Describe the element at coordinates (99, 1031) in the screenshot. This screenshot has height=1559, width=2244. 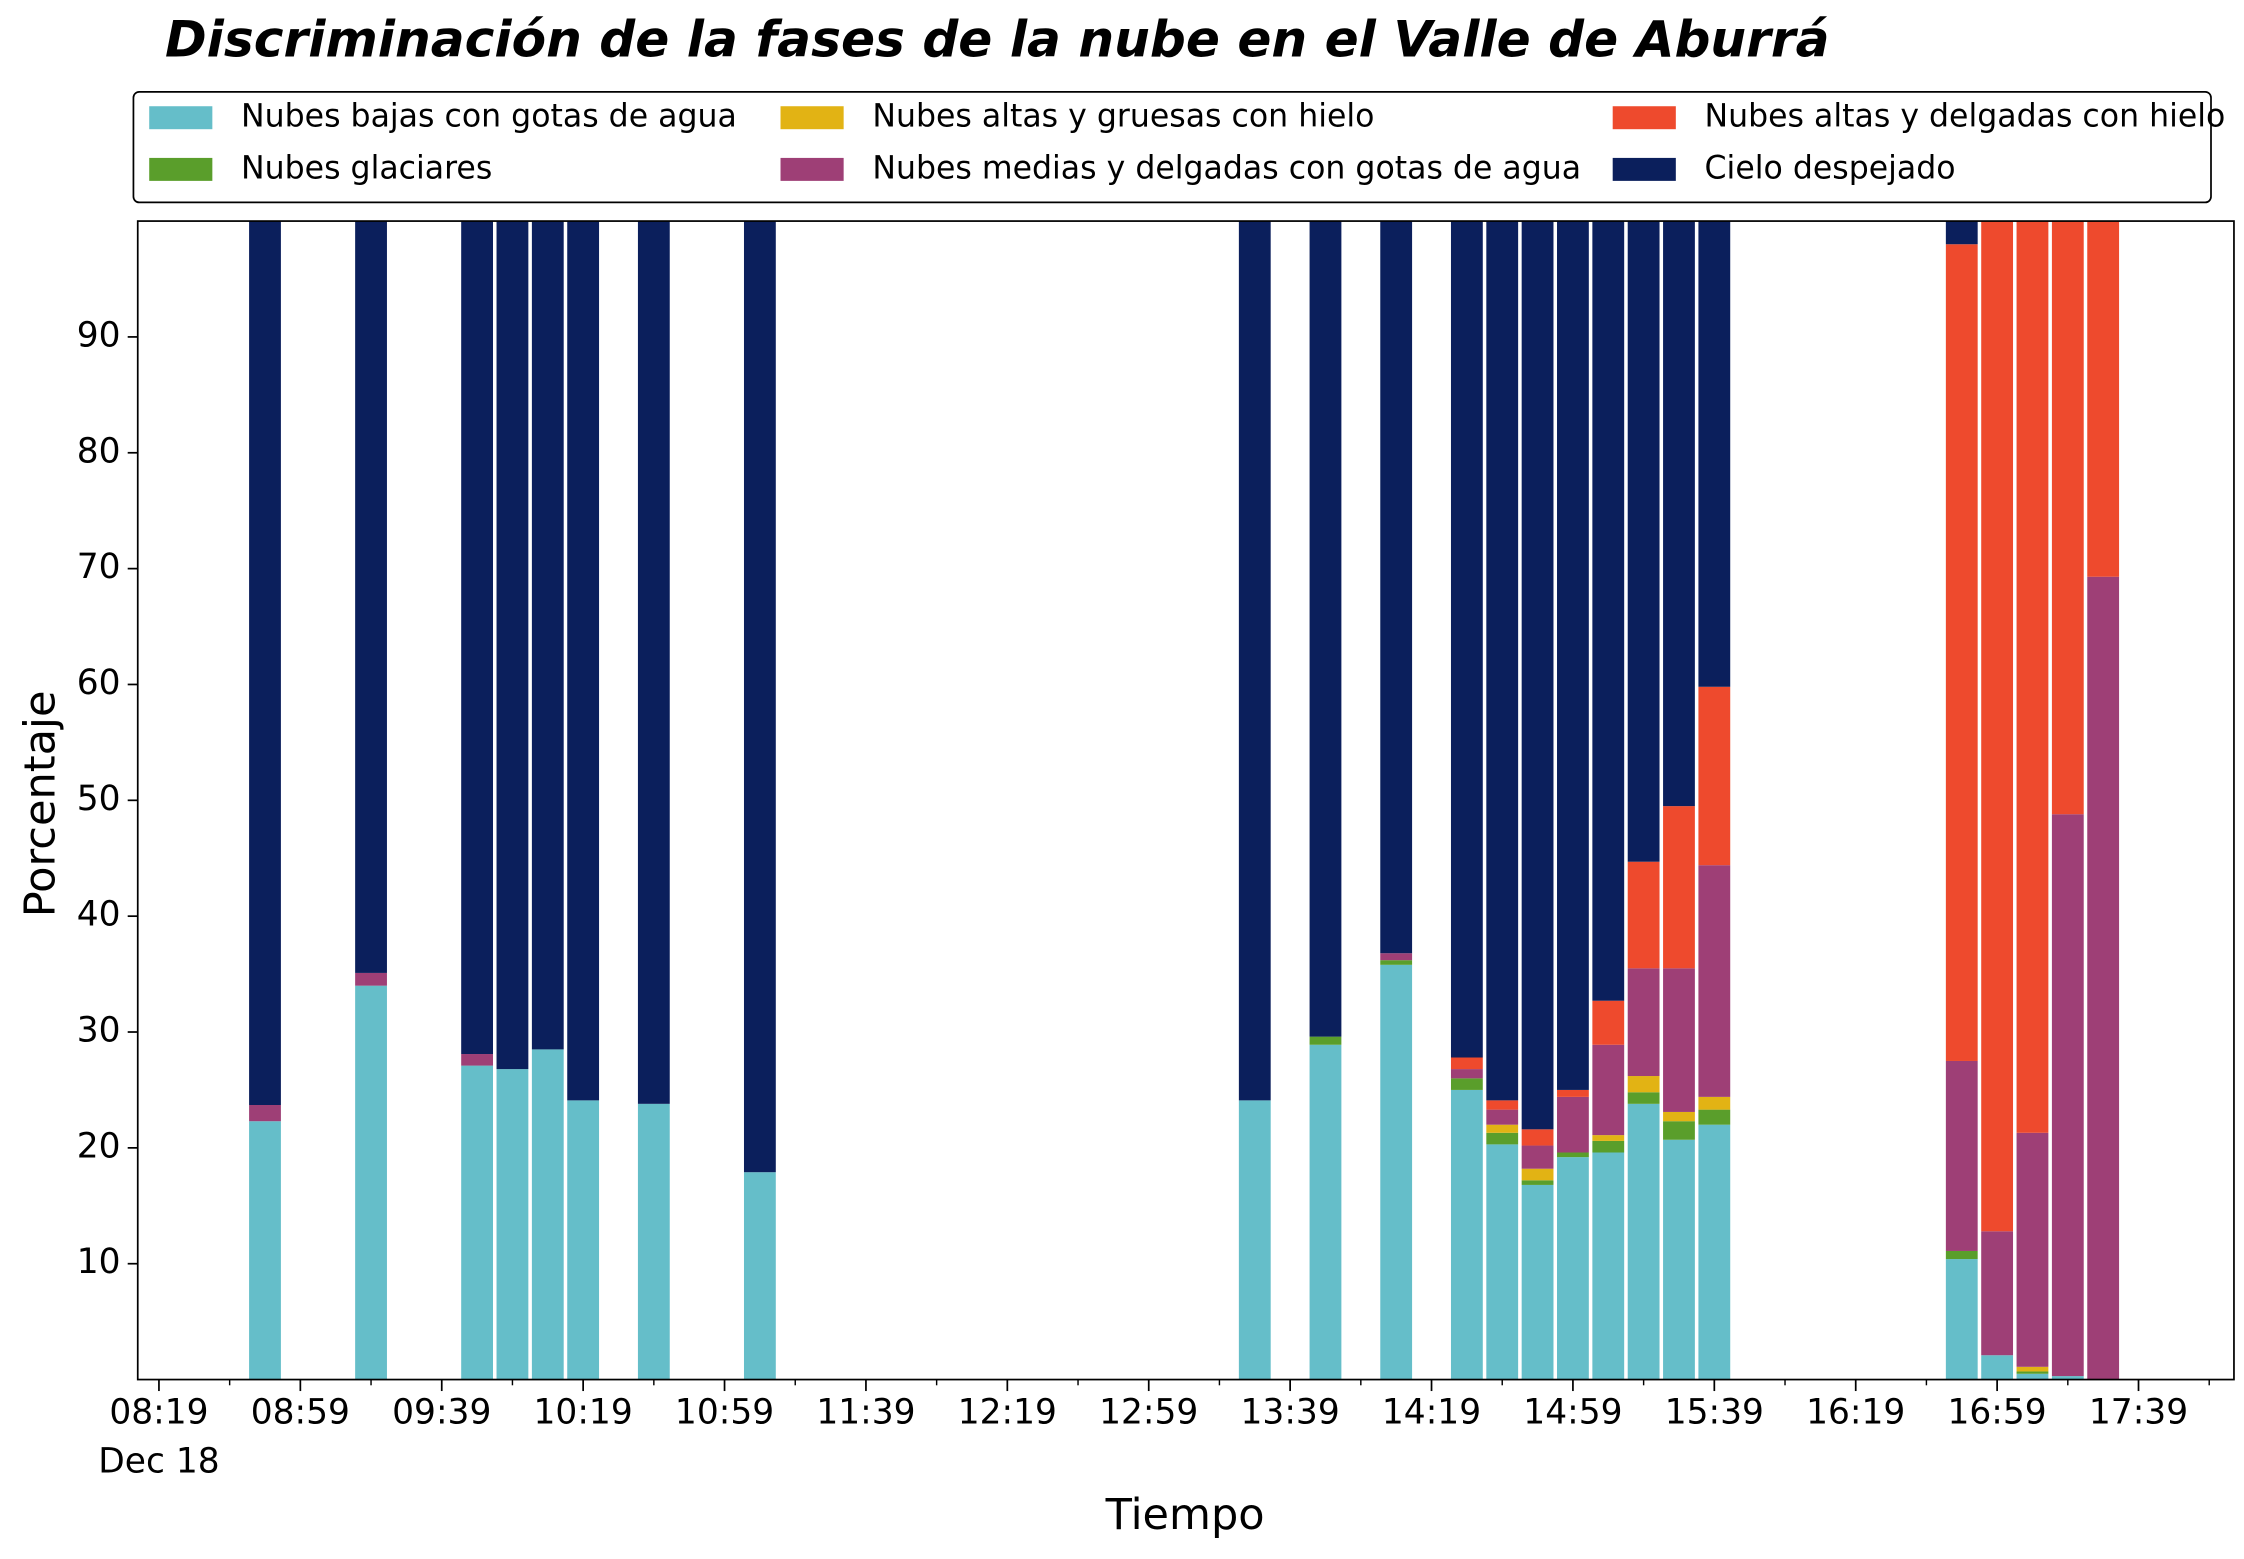
I see `y-tick-label: 30` at that location.